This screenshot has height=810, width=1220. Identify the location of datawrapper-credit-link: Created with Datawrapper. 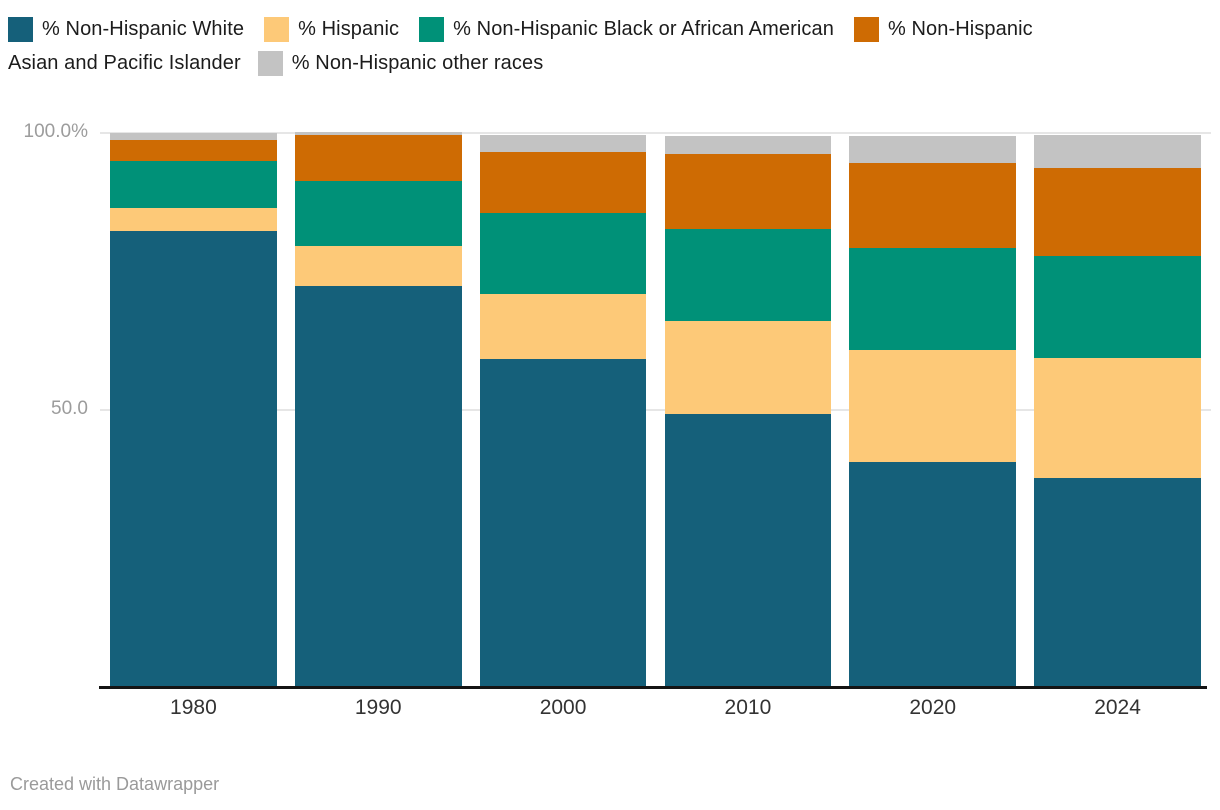
(115, 784).